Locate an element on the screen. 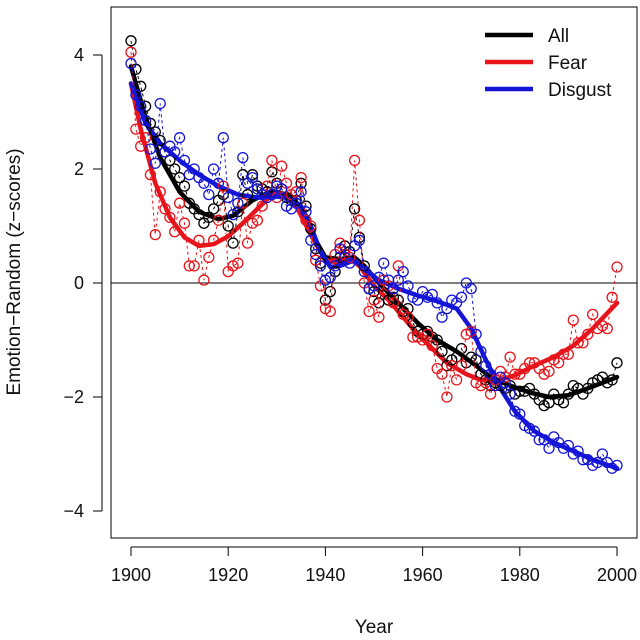 The image size is (640, 640). legend-label-all: All is located at coordinates (558, 36).